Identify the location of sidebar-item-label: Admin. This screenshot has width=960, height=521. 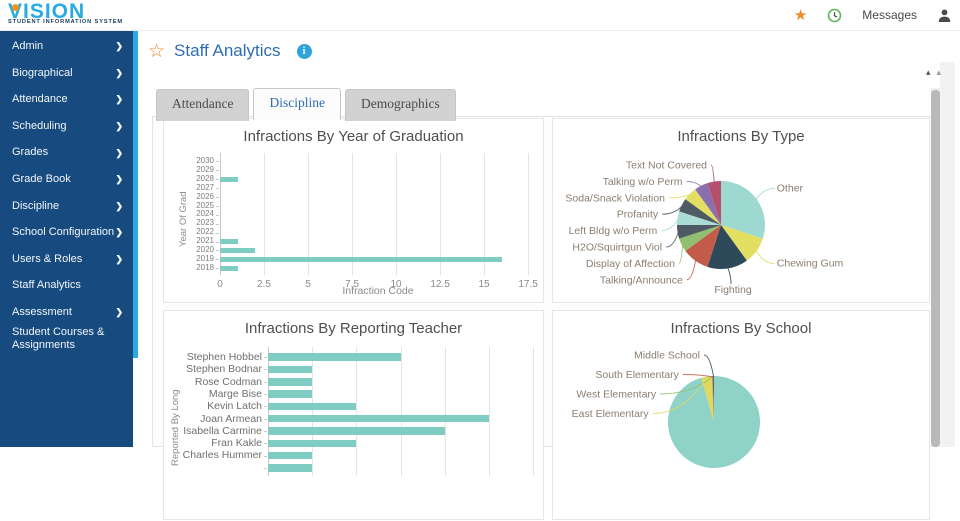
(28, 45).